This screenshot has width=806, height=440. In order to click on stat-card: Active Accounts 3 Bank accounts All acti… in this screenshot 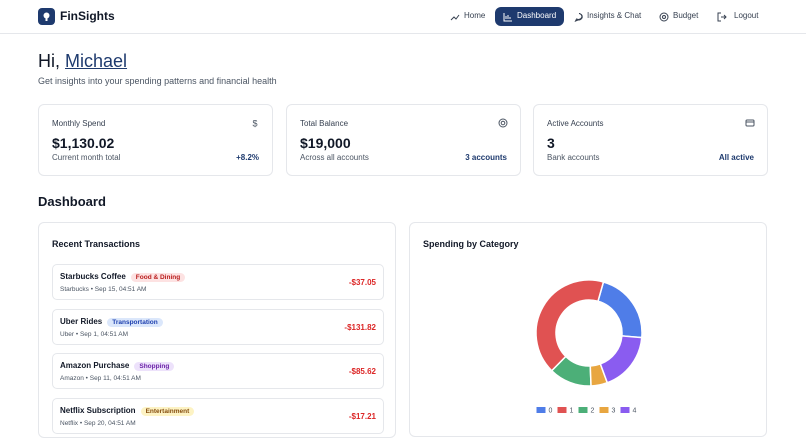, I will do `click(650, 140)`.